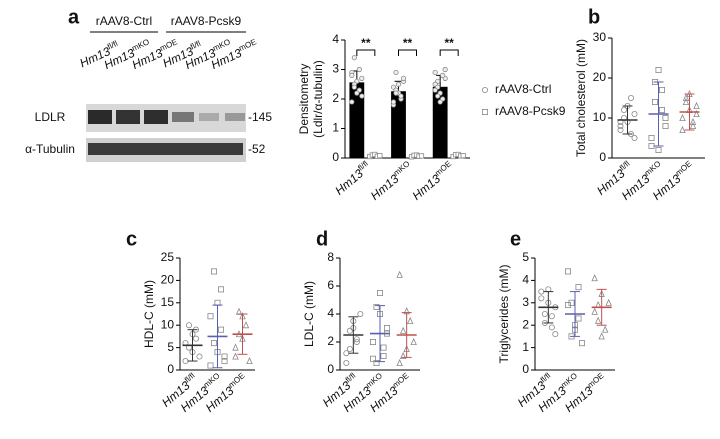  I want to click on y-axis-label: (Ldlr/α-tubulin), so click(318, 99).